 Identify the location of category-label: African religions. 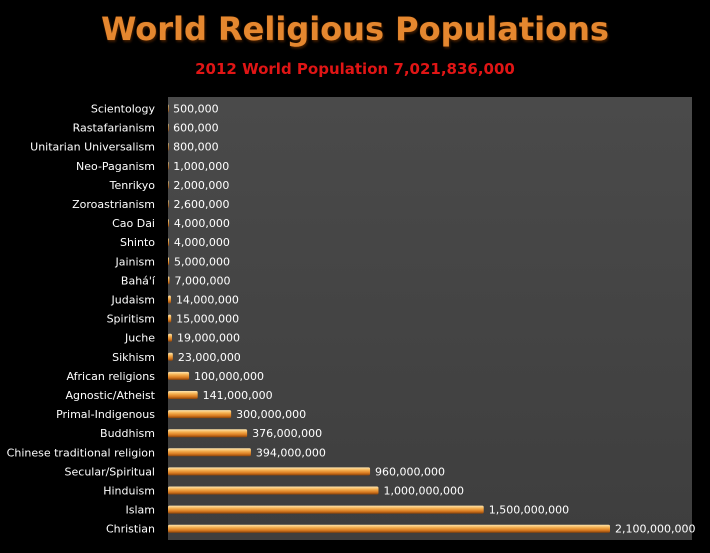
(111, 376).